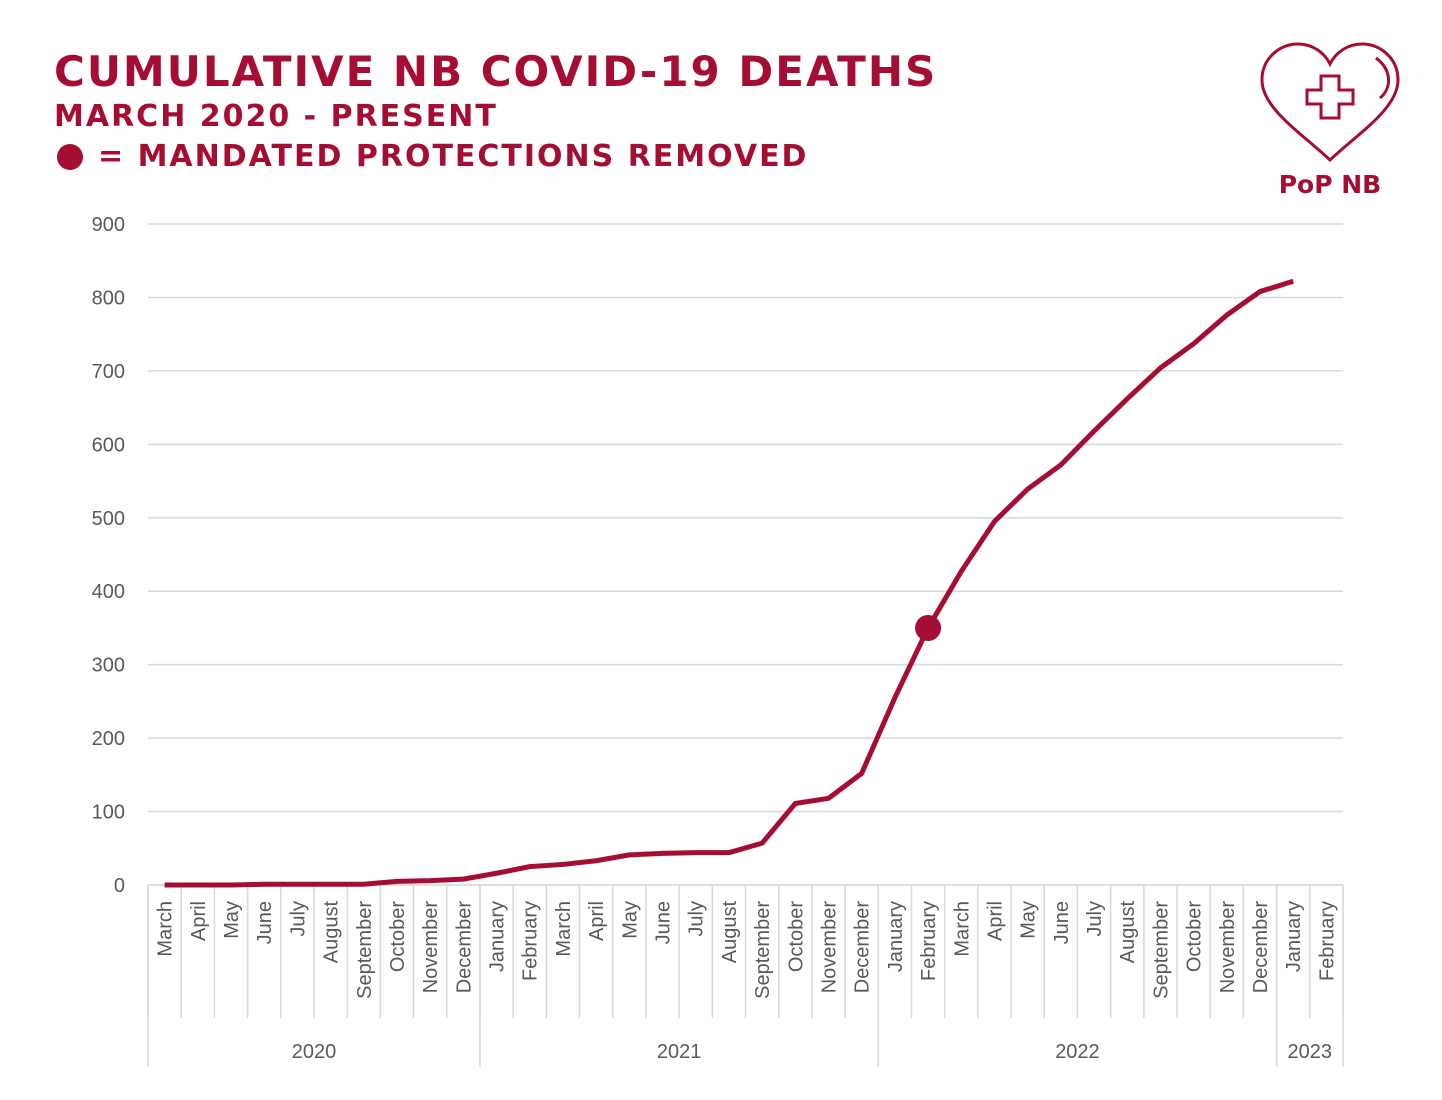  What do you see at coordinates (276, 116) in the screenshot?
I see `chart-subtitle: MARCH 2020 - PRESENT` at bounding box center [276, 116].